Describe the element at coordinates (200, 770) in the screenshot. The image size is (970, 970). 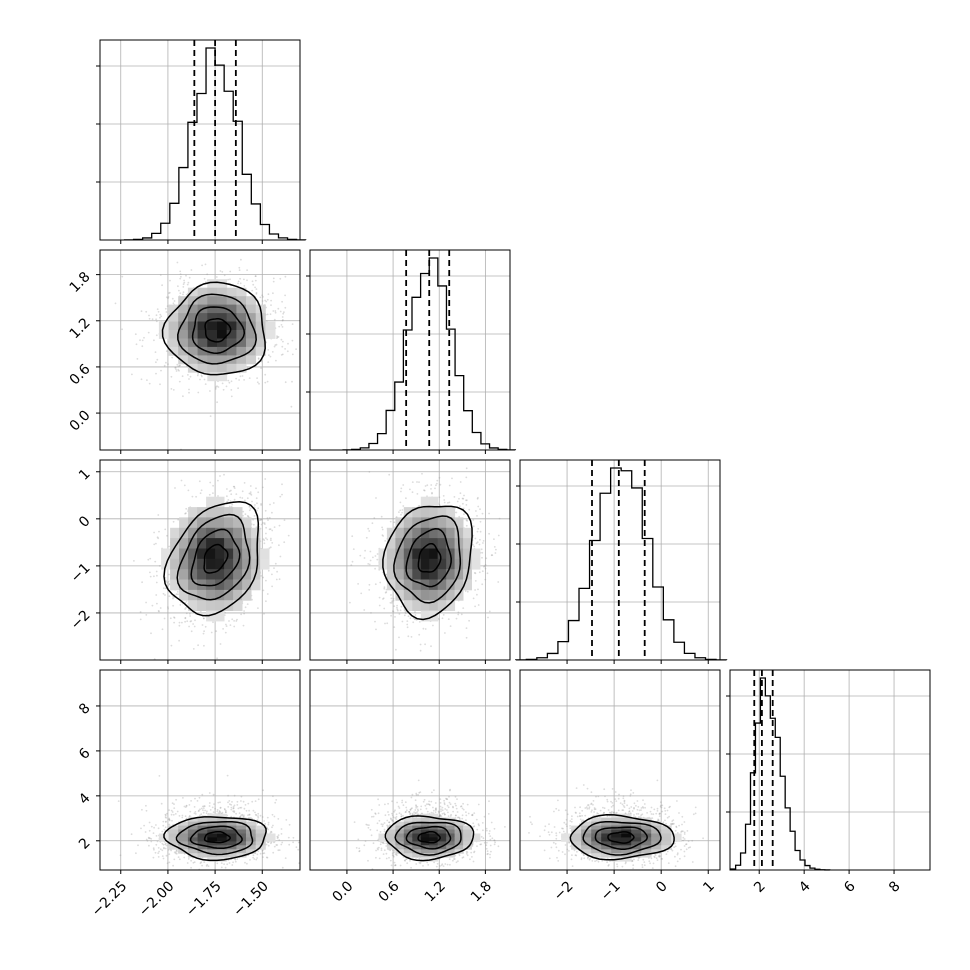
I see `scatter-contour-panel` at that location.